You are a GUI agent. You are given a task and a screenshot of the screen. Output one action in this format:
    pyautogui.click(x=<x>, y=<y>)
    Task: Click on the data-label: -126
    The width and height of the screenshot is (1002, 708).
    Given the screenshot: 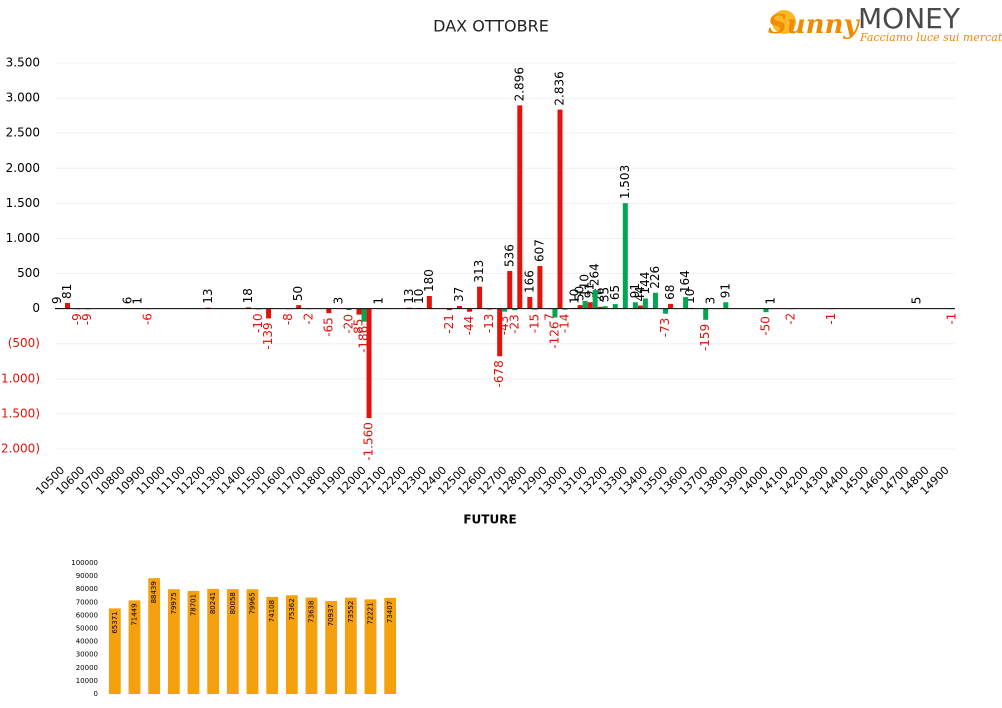 What is the action you would take?
    pyautogui.click(x=554, y=334)
    